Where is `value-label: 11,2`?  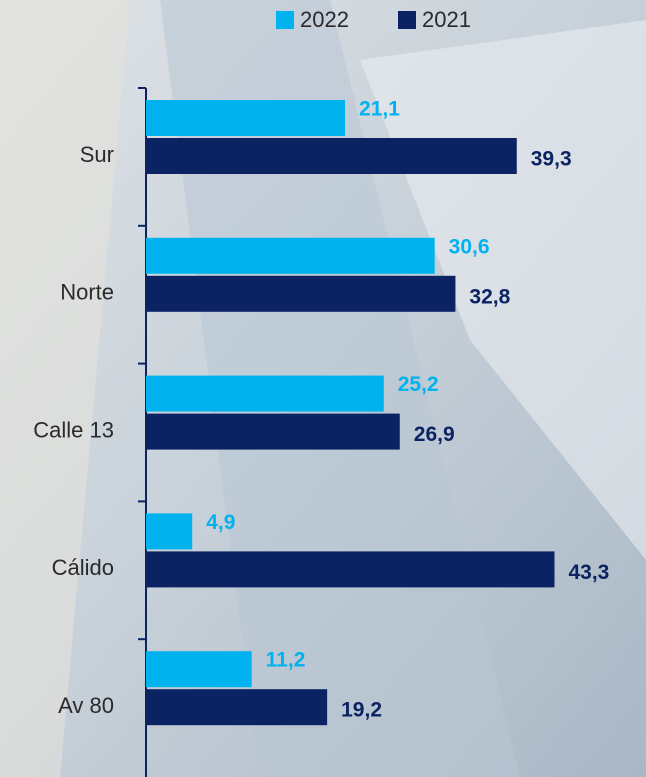 value-label: 11,2 is located at coordinates (286, 660).